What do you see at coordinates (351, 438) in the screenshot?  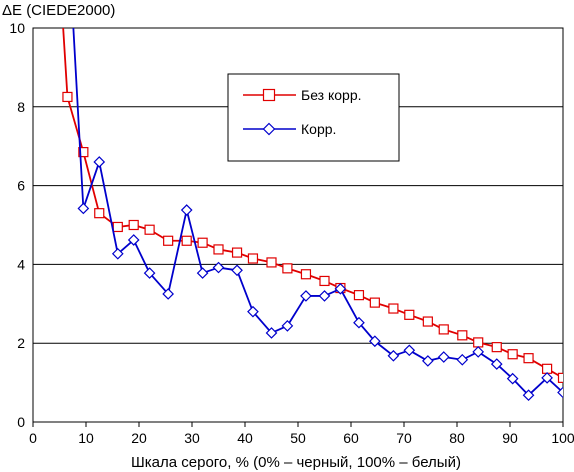 I see `x-tick-label: 60` at bounding box center [351, 438].